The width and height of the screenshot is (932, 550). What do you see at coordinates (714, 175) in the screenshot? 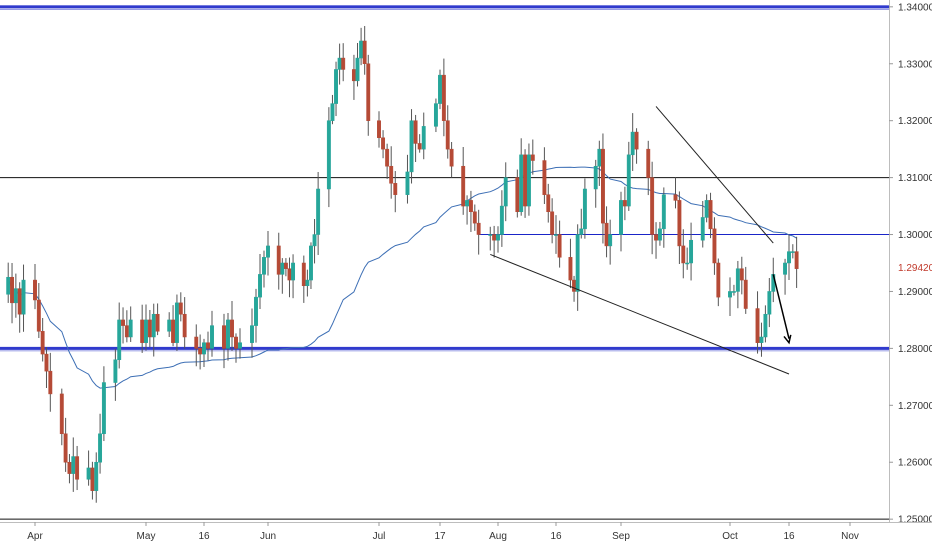
I see `upper-trend-line` at bounding box center [714, 175].